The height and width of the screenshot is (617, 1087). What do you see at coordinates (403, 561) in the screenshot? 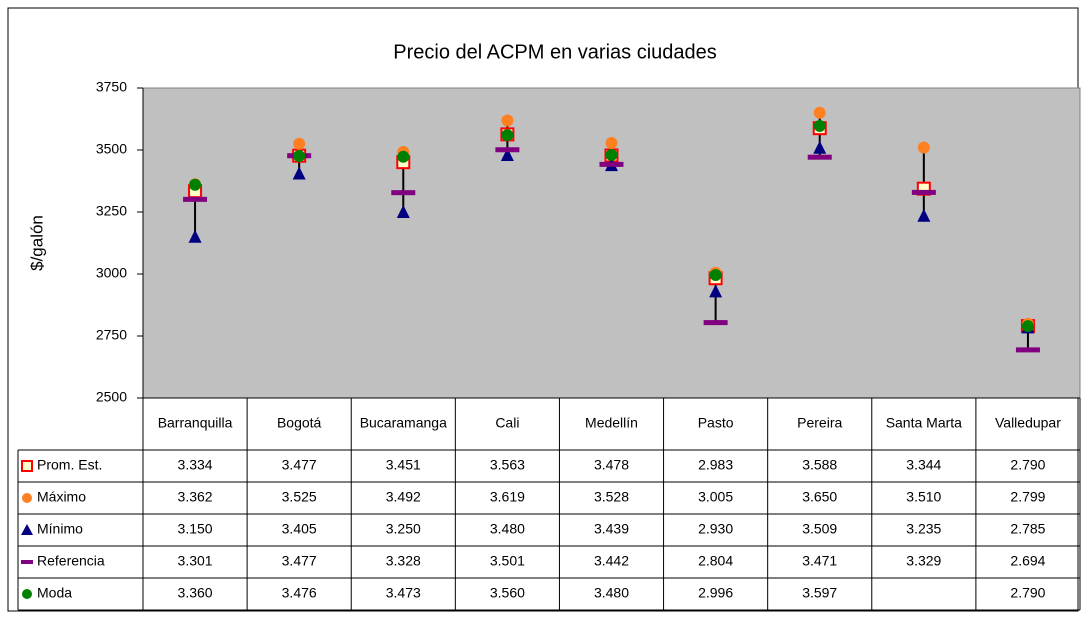
I see `table-value: 3.328` at bounding box center [403, 561].